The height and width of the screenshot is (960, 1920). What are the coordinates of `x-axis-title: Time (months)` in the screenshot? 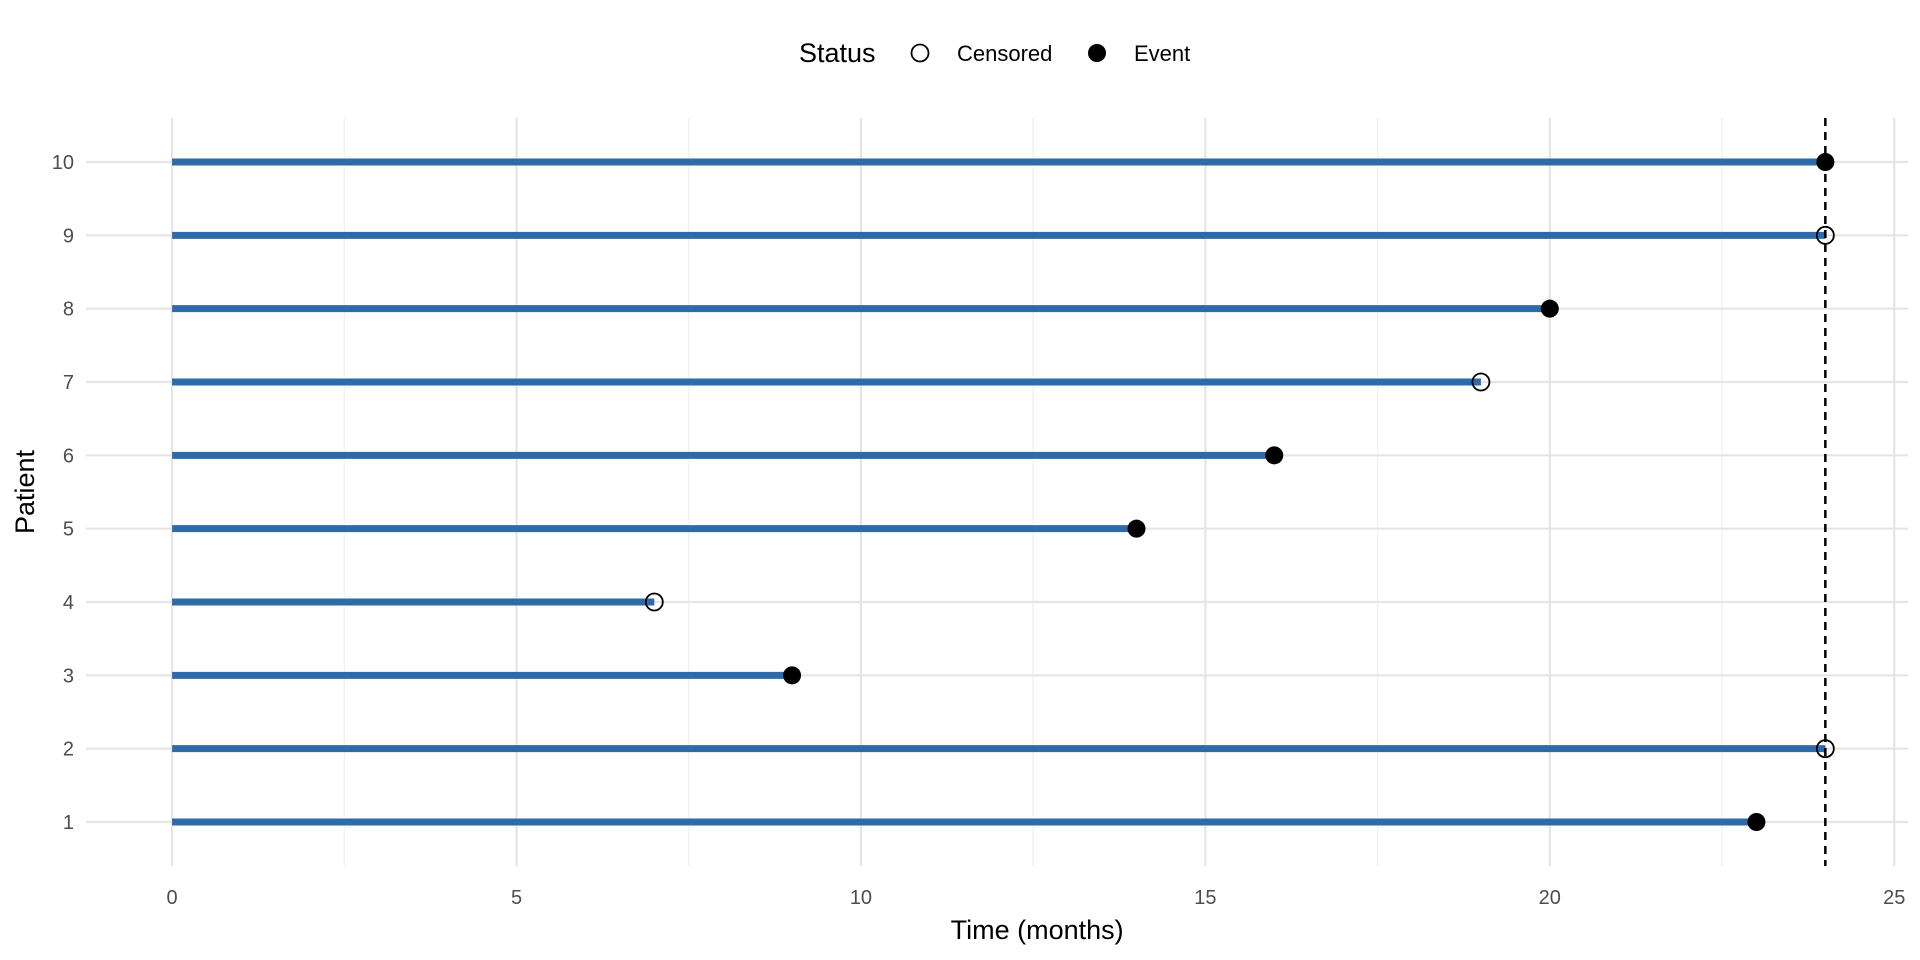 It's located at (1037, 930).